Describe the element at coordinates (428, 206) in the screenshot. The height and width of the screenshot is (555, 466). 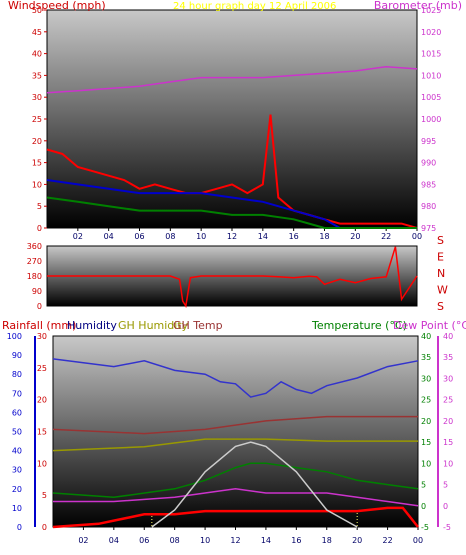
I see `baro-ytick-label: 980` at that location.